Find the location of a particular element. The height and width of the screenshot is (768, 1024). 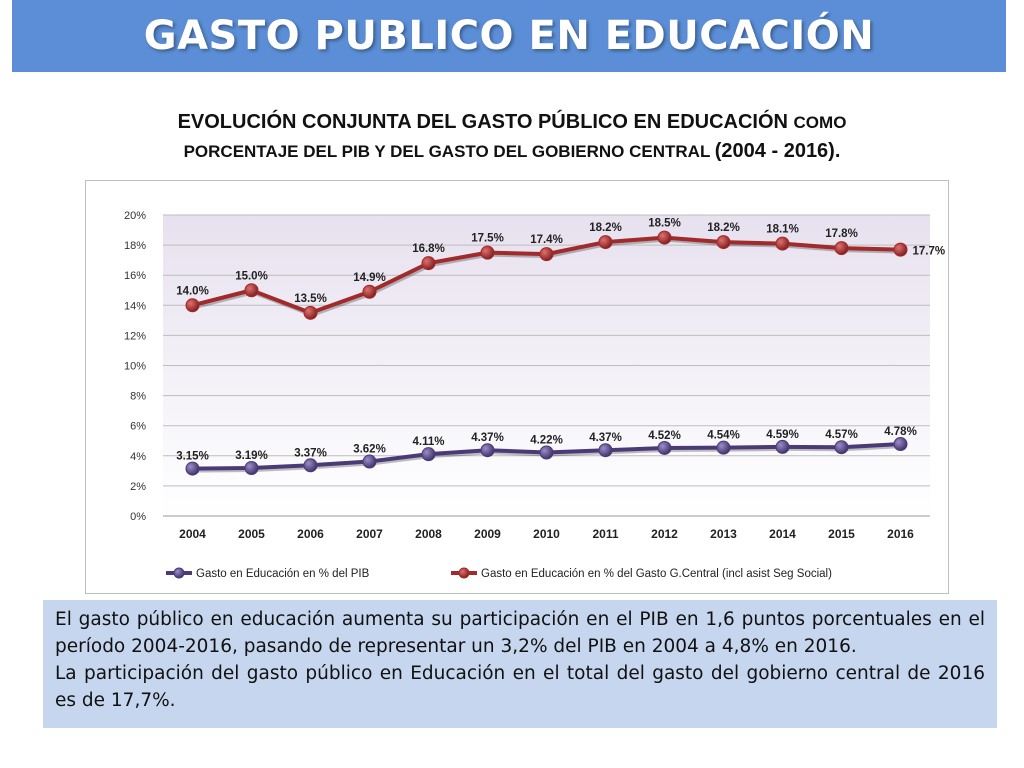

y-tick-label: 14% is located at coordinates (135, 306).